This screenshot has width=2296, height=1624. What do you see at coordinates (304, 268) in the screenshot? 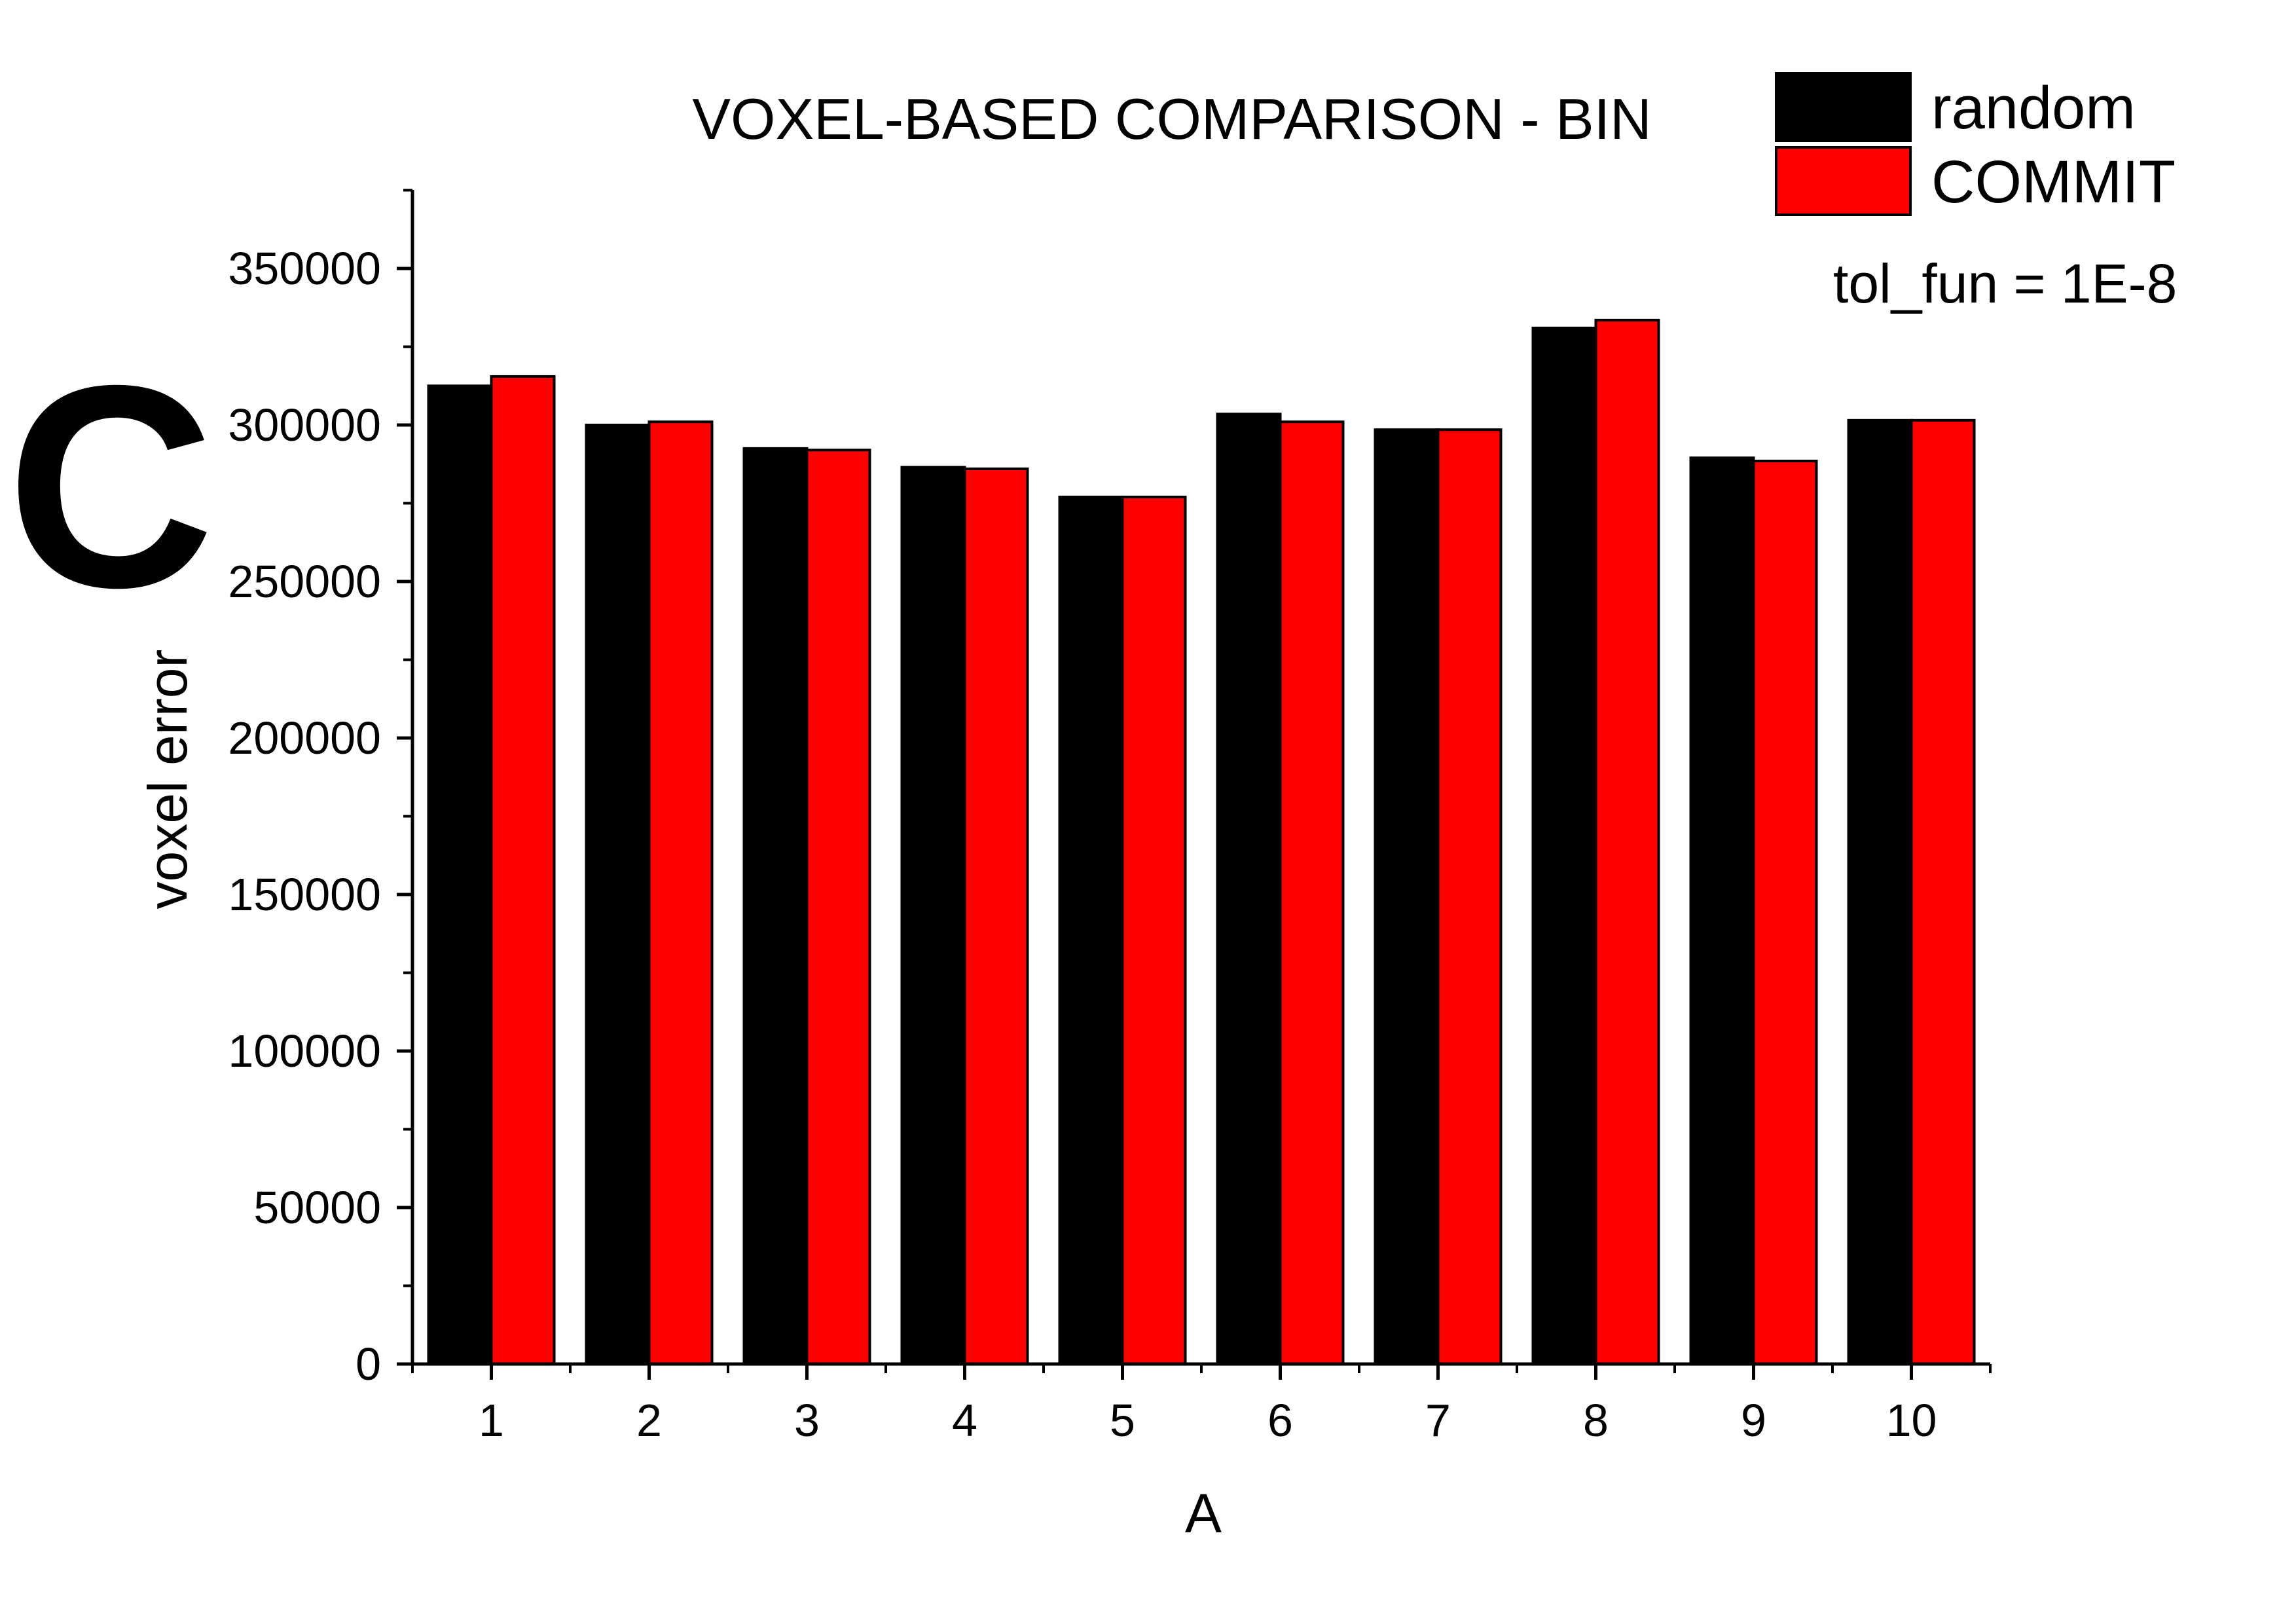
I see `y-tick-label: 350000` at bounding box center [304, 268].